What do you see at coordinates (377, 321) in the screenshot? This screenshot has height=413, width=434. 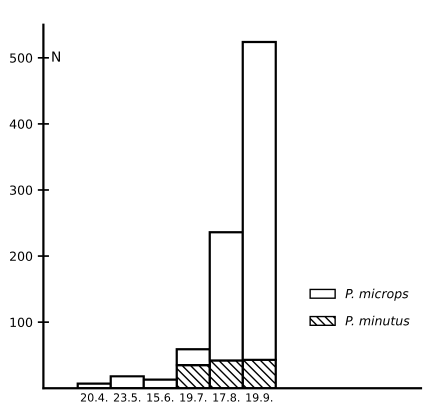 I see `legend-label: P. minutus` at bounding box center [377, 321].